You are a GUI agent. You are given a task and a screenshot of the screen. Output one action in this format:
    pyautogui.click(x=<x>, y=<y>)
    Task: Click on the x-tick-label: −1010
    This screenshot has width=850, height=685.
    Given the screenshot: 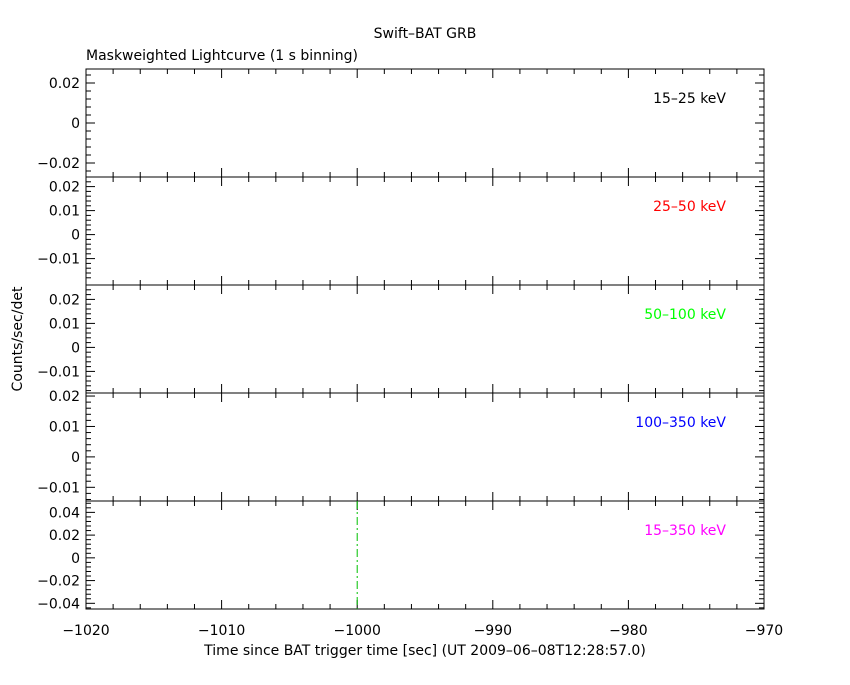 What is the action you would take?
    pyautogui.click(x=221, y=631)
    